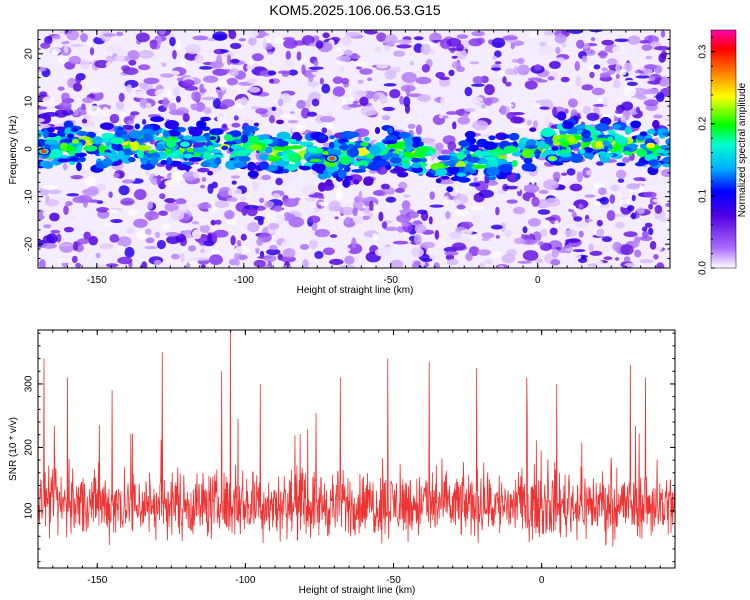  Describe the element at coordinates (184, 144) in the screenshot. I see `heatmap-hotspot` at that location.